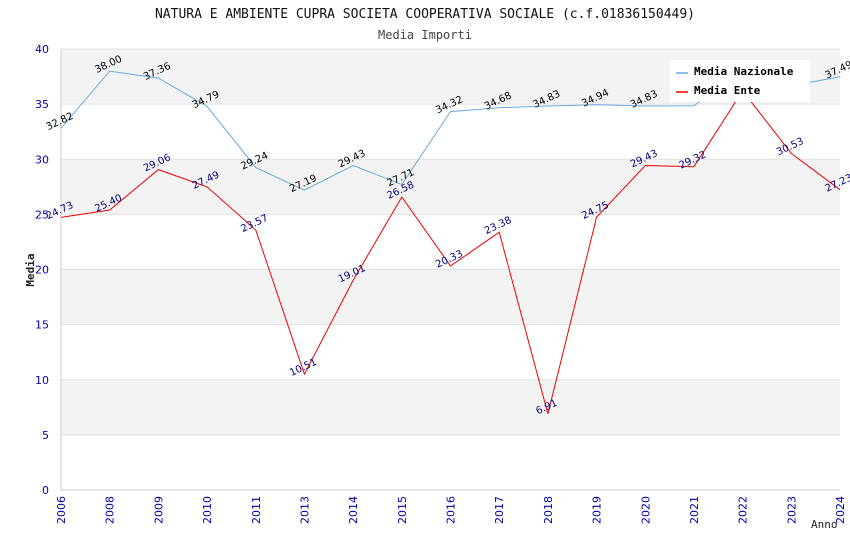  I want to click on chart-subtitle: Media Importi, so click(425, 35).